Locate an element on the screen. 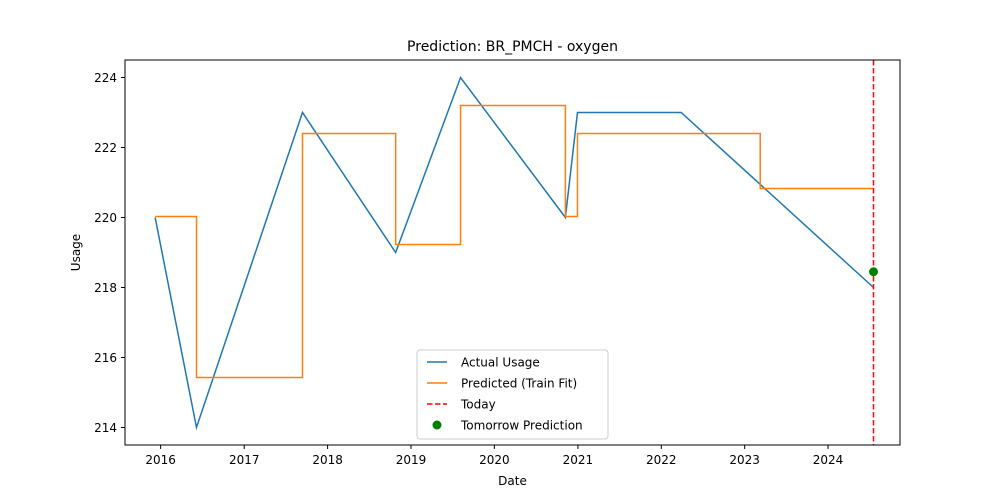 The height and width of the screenshot is (500, 1000). tomorrow-prediction-legend-marker is located at coordinates (437, 425).